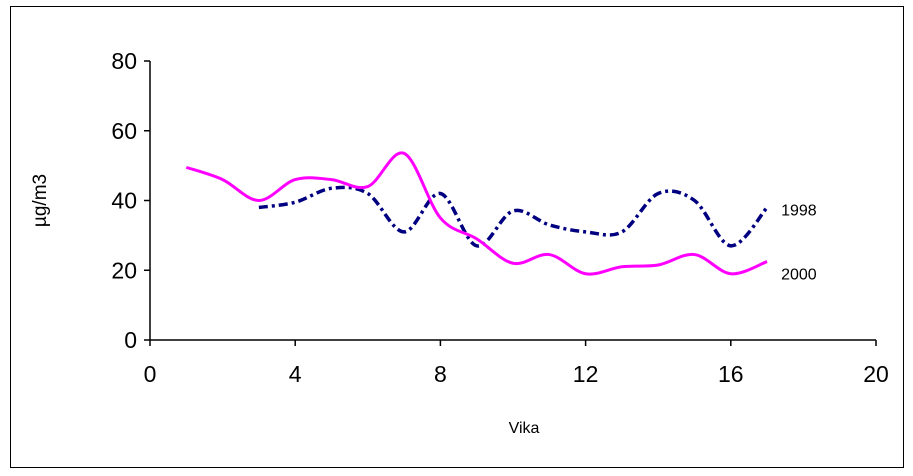 The width and height of the screenshot is (913, 476). Describe the element at coordinates (295, 374) in the screenshot. I see `x-tick-label: 4` at that location.